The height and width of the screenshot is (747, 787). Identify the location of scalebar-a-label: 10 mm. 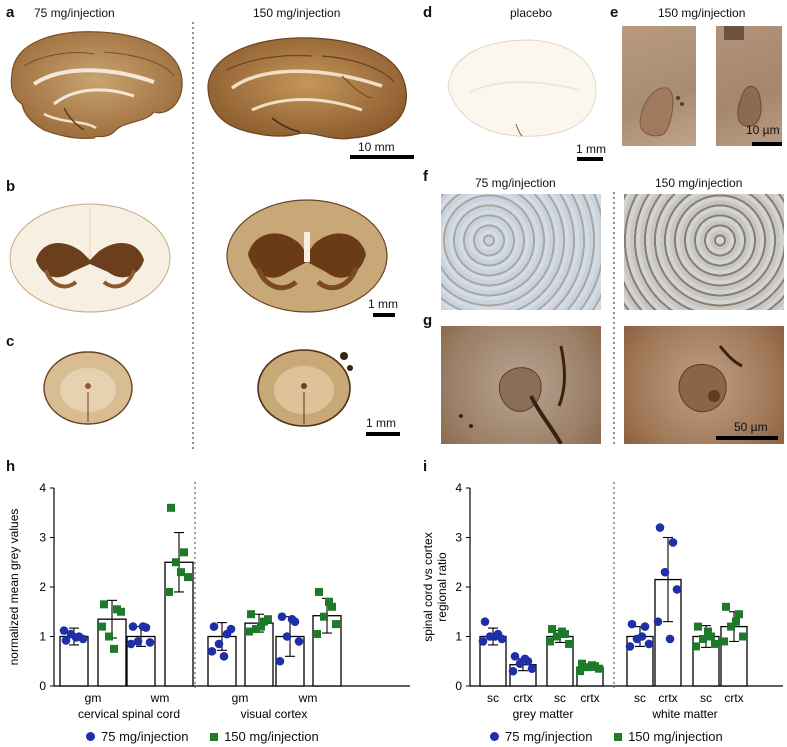
(376, 147).